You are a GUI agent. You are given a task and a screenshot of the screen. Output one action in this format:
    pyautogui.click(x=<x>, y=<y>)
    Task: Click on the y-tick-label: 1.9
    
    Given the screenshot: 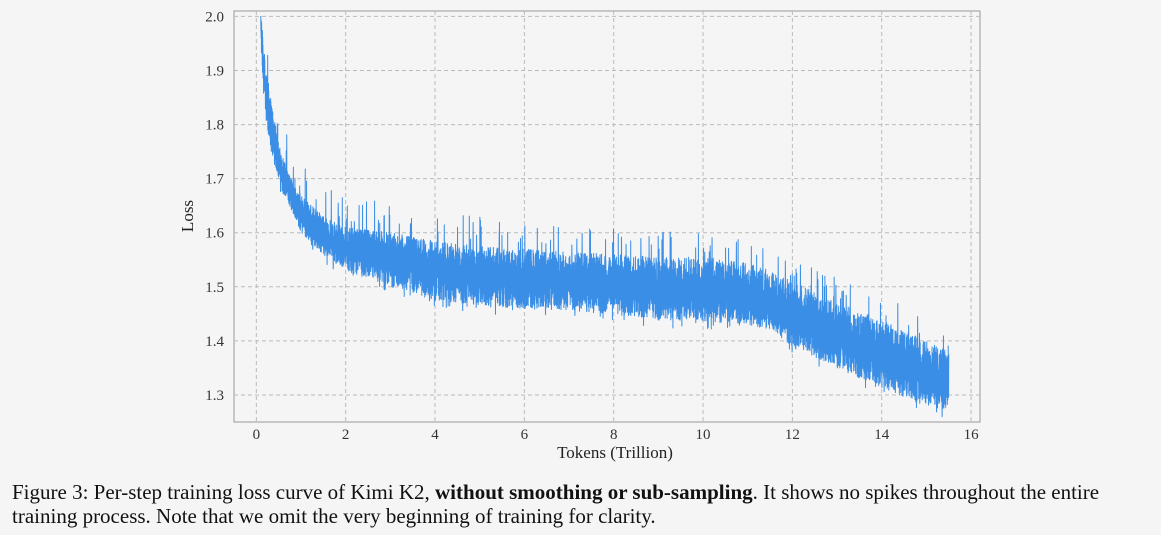 What is the action you would take?
    pyautogui.click(x=214, y=71)
    